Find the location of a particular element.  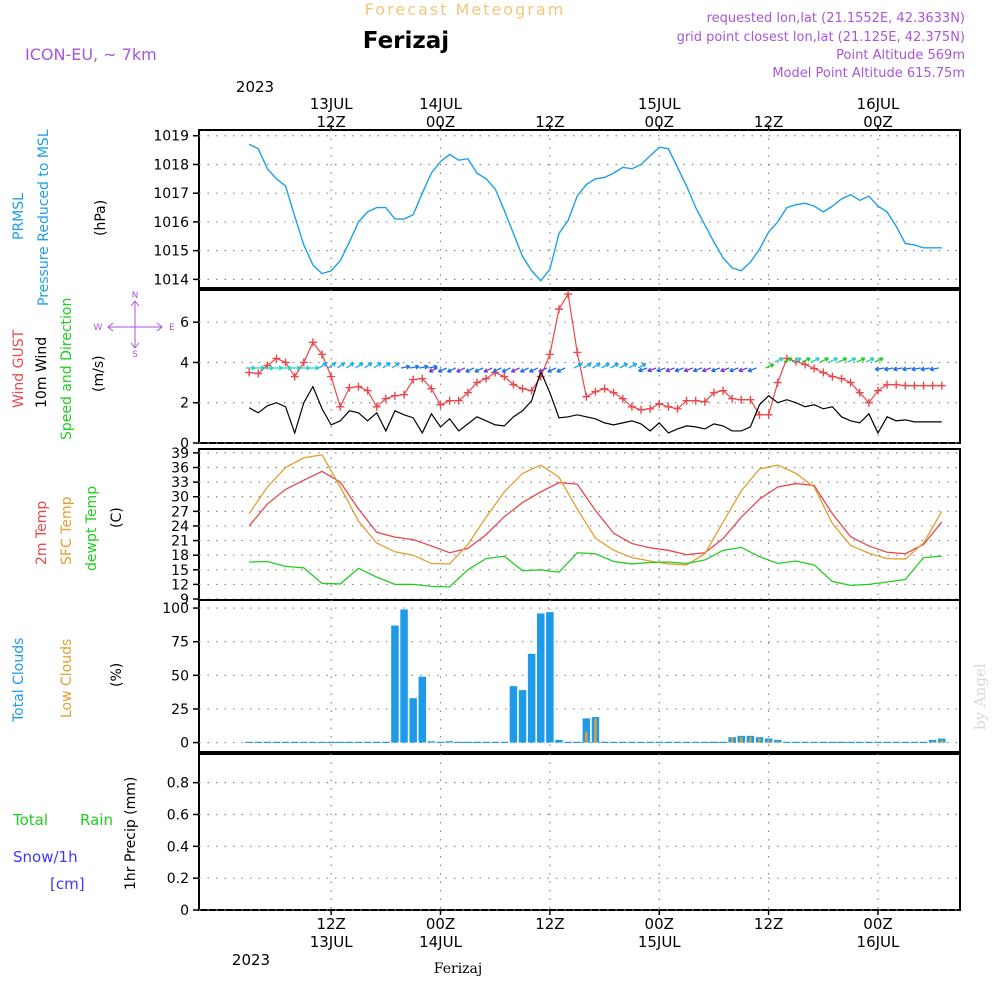

requested-coords: requested lon,lat (21.1552E, 42.3633N) is located at coordinates (836, 18).